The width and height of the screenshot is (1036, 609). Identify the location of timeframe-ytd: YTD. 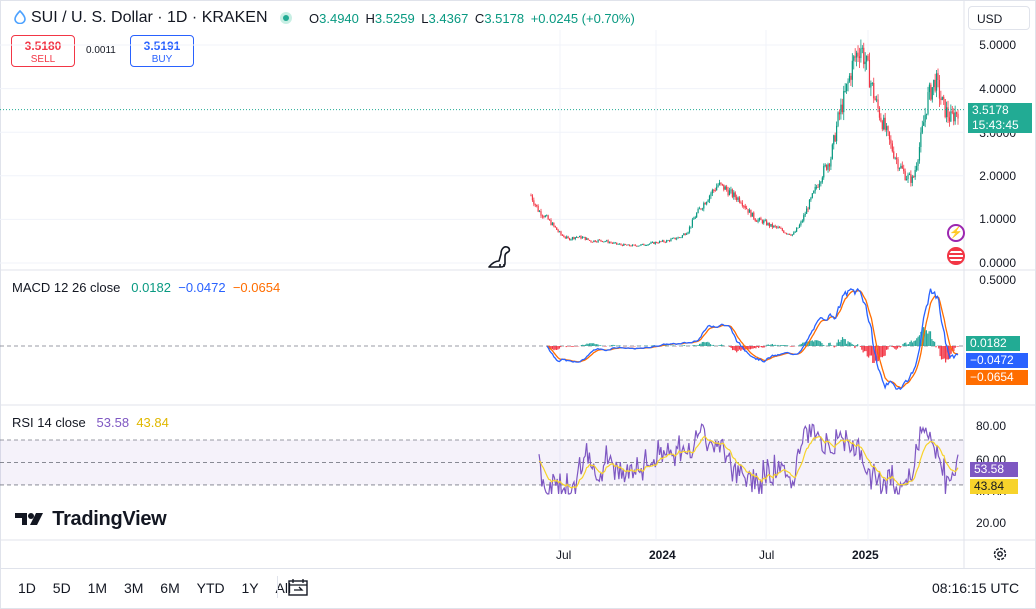
(210, 588).